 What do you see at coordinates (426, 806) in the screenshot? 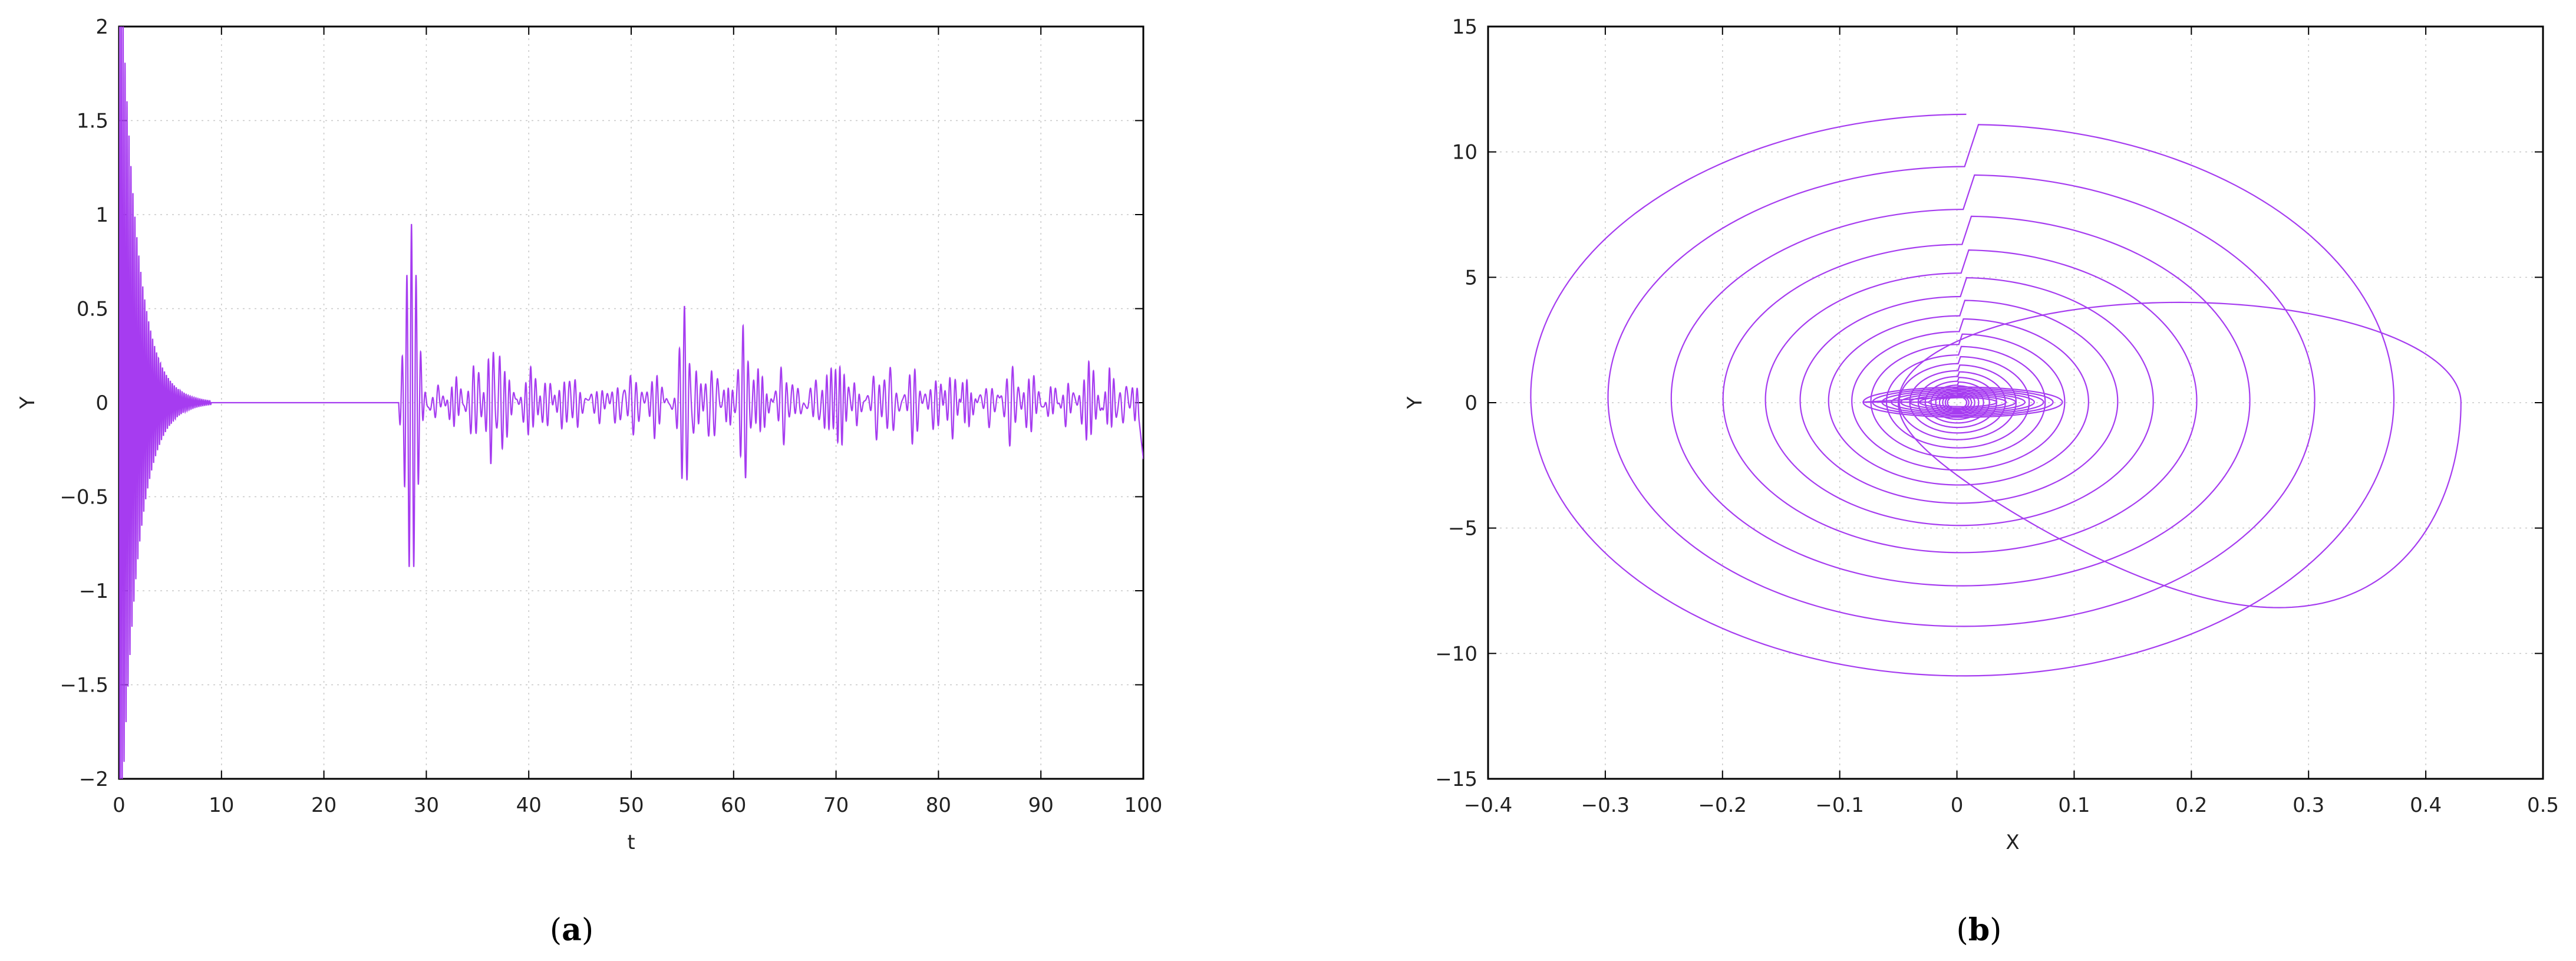
I see `panel-a-xtick-label: 30` at bounding box center [426, 806].